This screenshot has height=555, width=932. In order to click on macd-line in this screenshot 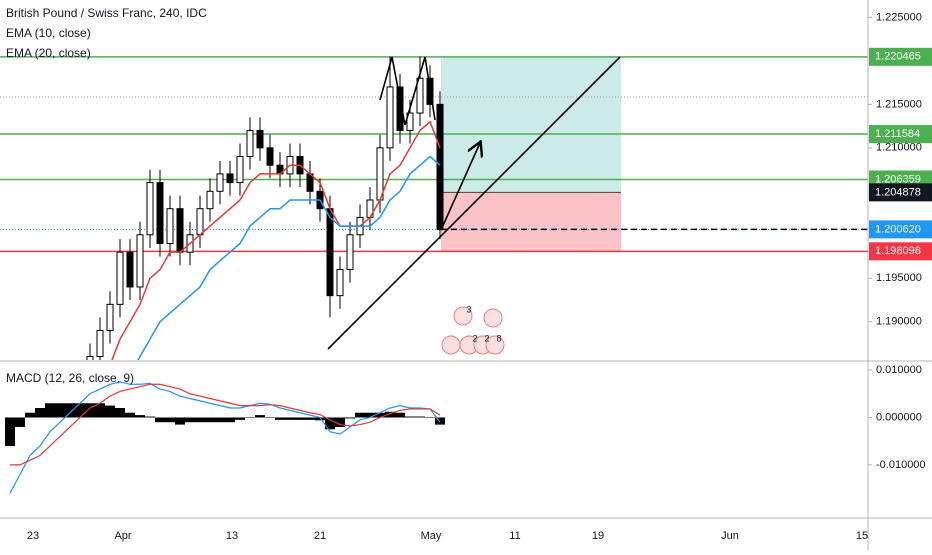, I will do `click(225, 437)`.